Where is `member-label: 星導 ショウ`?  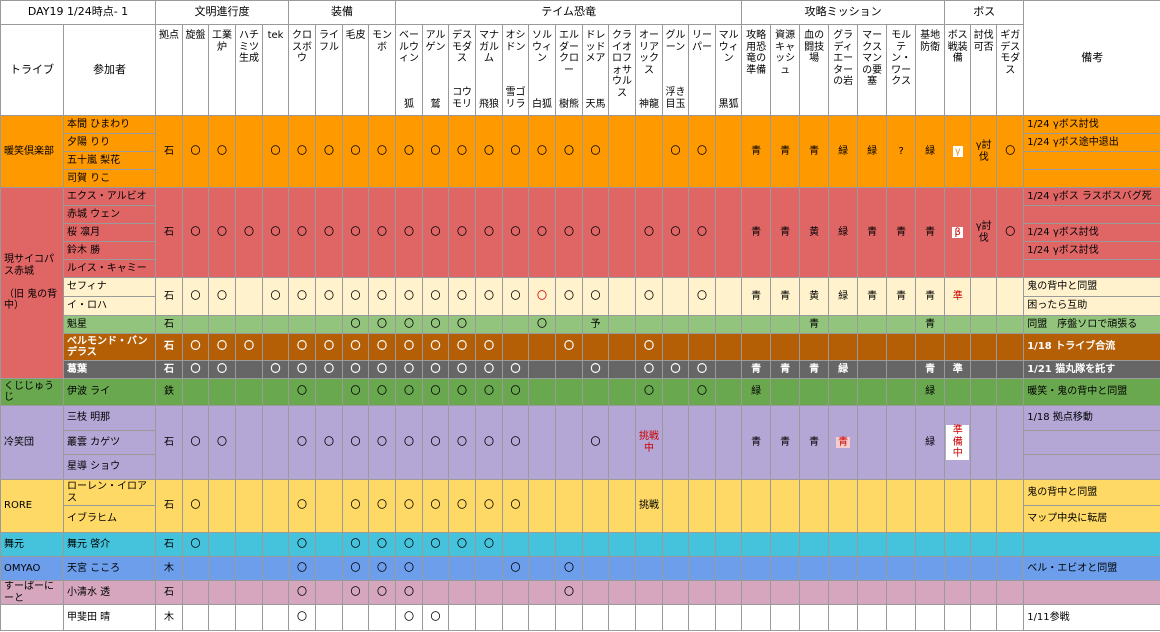 member-label: 星導 ショウ is located at coordinates (94, 467).